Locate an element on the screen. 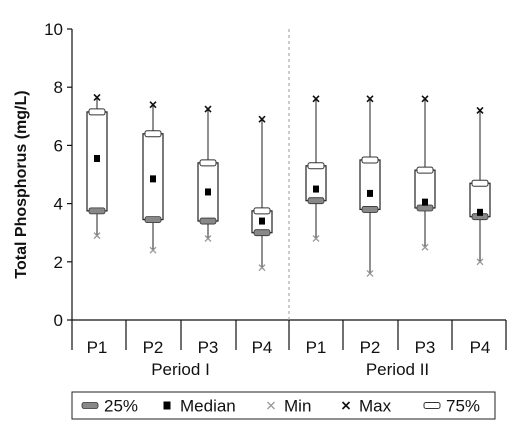  legend-label-max: Max is located at coordinates (375, 406).